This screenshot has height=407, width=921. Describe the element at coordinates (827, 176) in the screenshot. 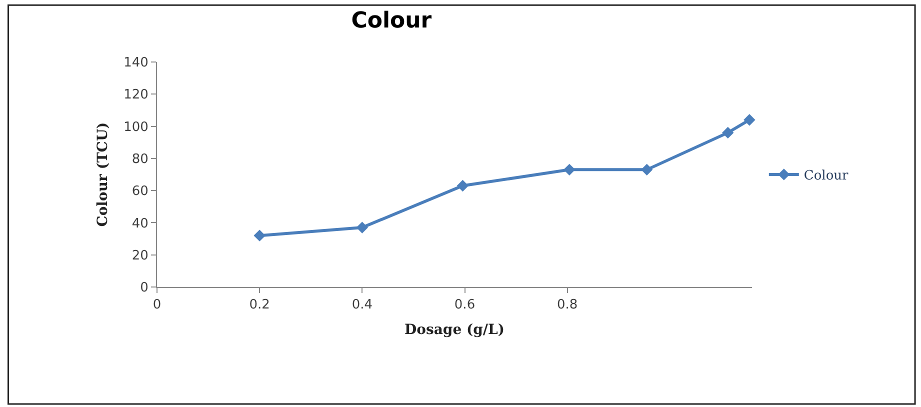

I see `legend-label: Colour` at that location.